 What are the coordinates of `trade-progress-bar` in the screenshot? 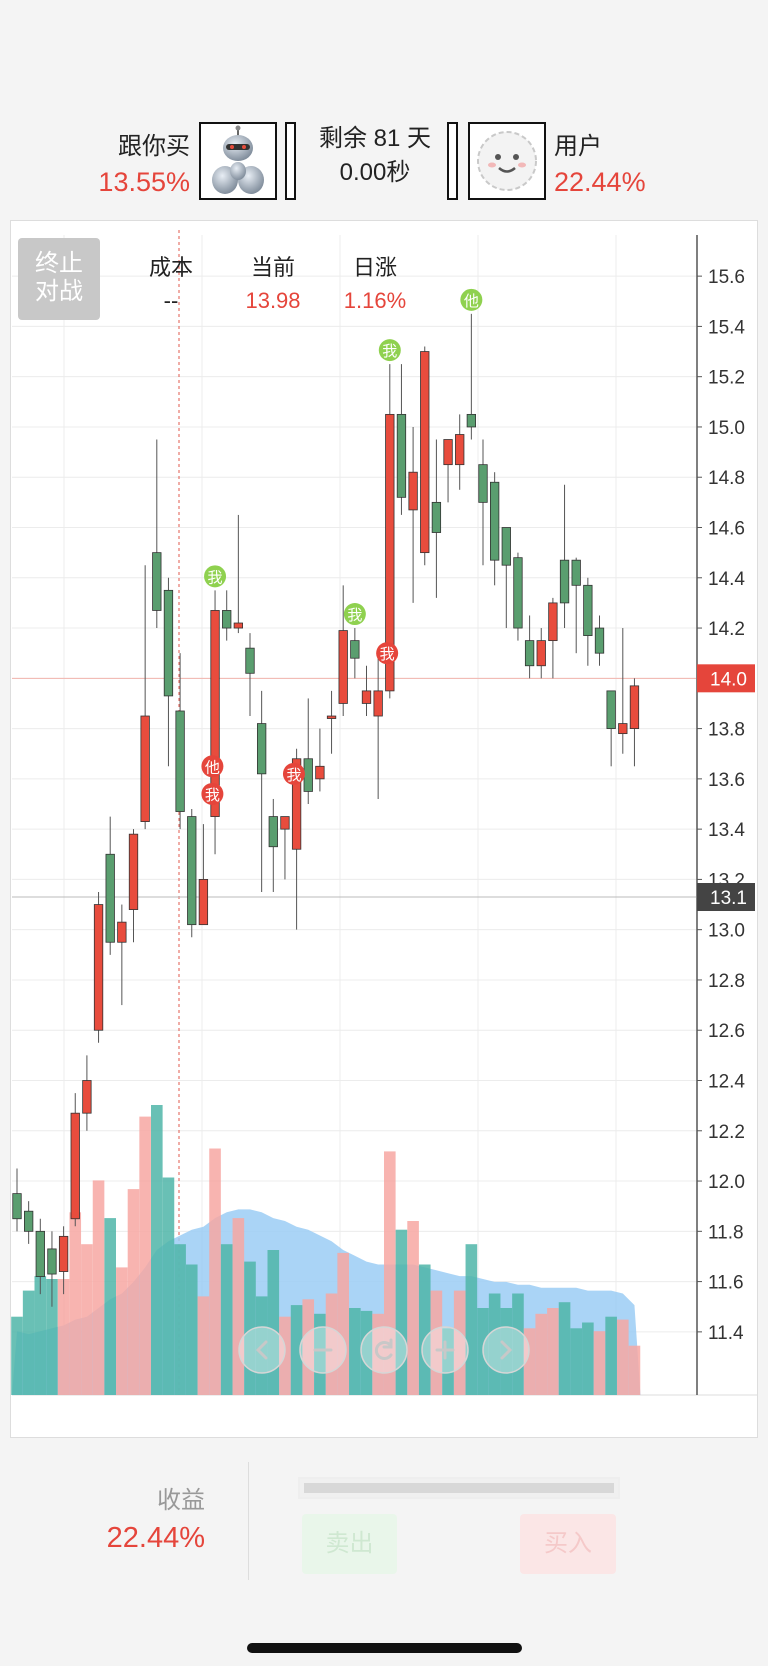 It's located at (459, 1488).